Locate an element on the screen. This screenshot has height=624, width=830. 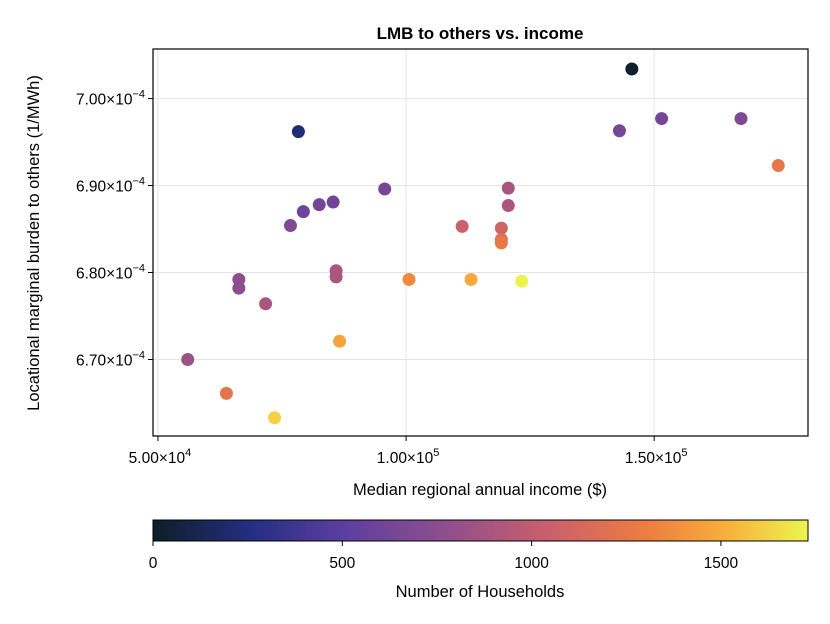
x-axis-label: Median regional annual income ($) is located at coordinates (480, 490).